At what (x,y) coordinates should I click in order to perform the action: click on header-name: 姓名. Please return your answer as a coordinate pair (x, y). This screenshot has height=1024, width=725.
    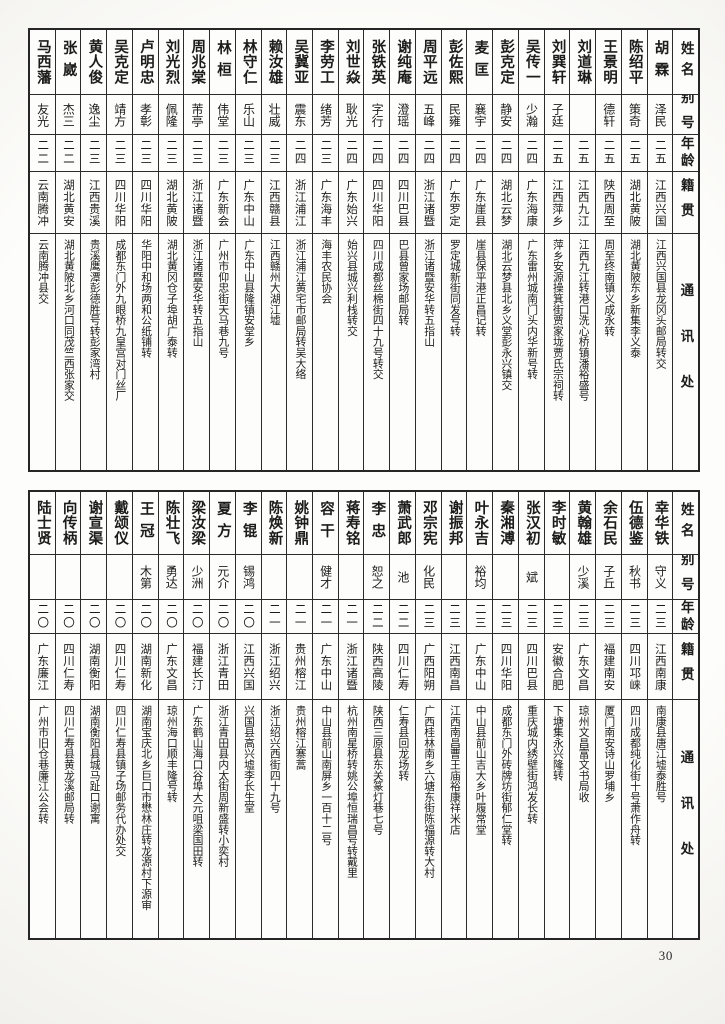
    Looking at the image, I should click on (686, 62).